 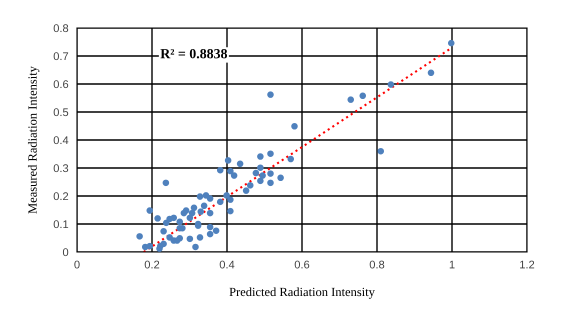 I want to click on x-tick-label: 0.4, so click(x=227, y=264).